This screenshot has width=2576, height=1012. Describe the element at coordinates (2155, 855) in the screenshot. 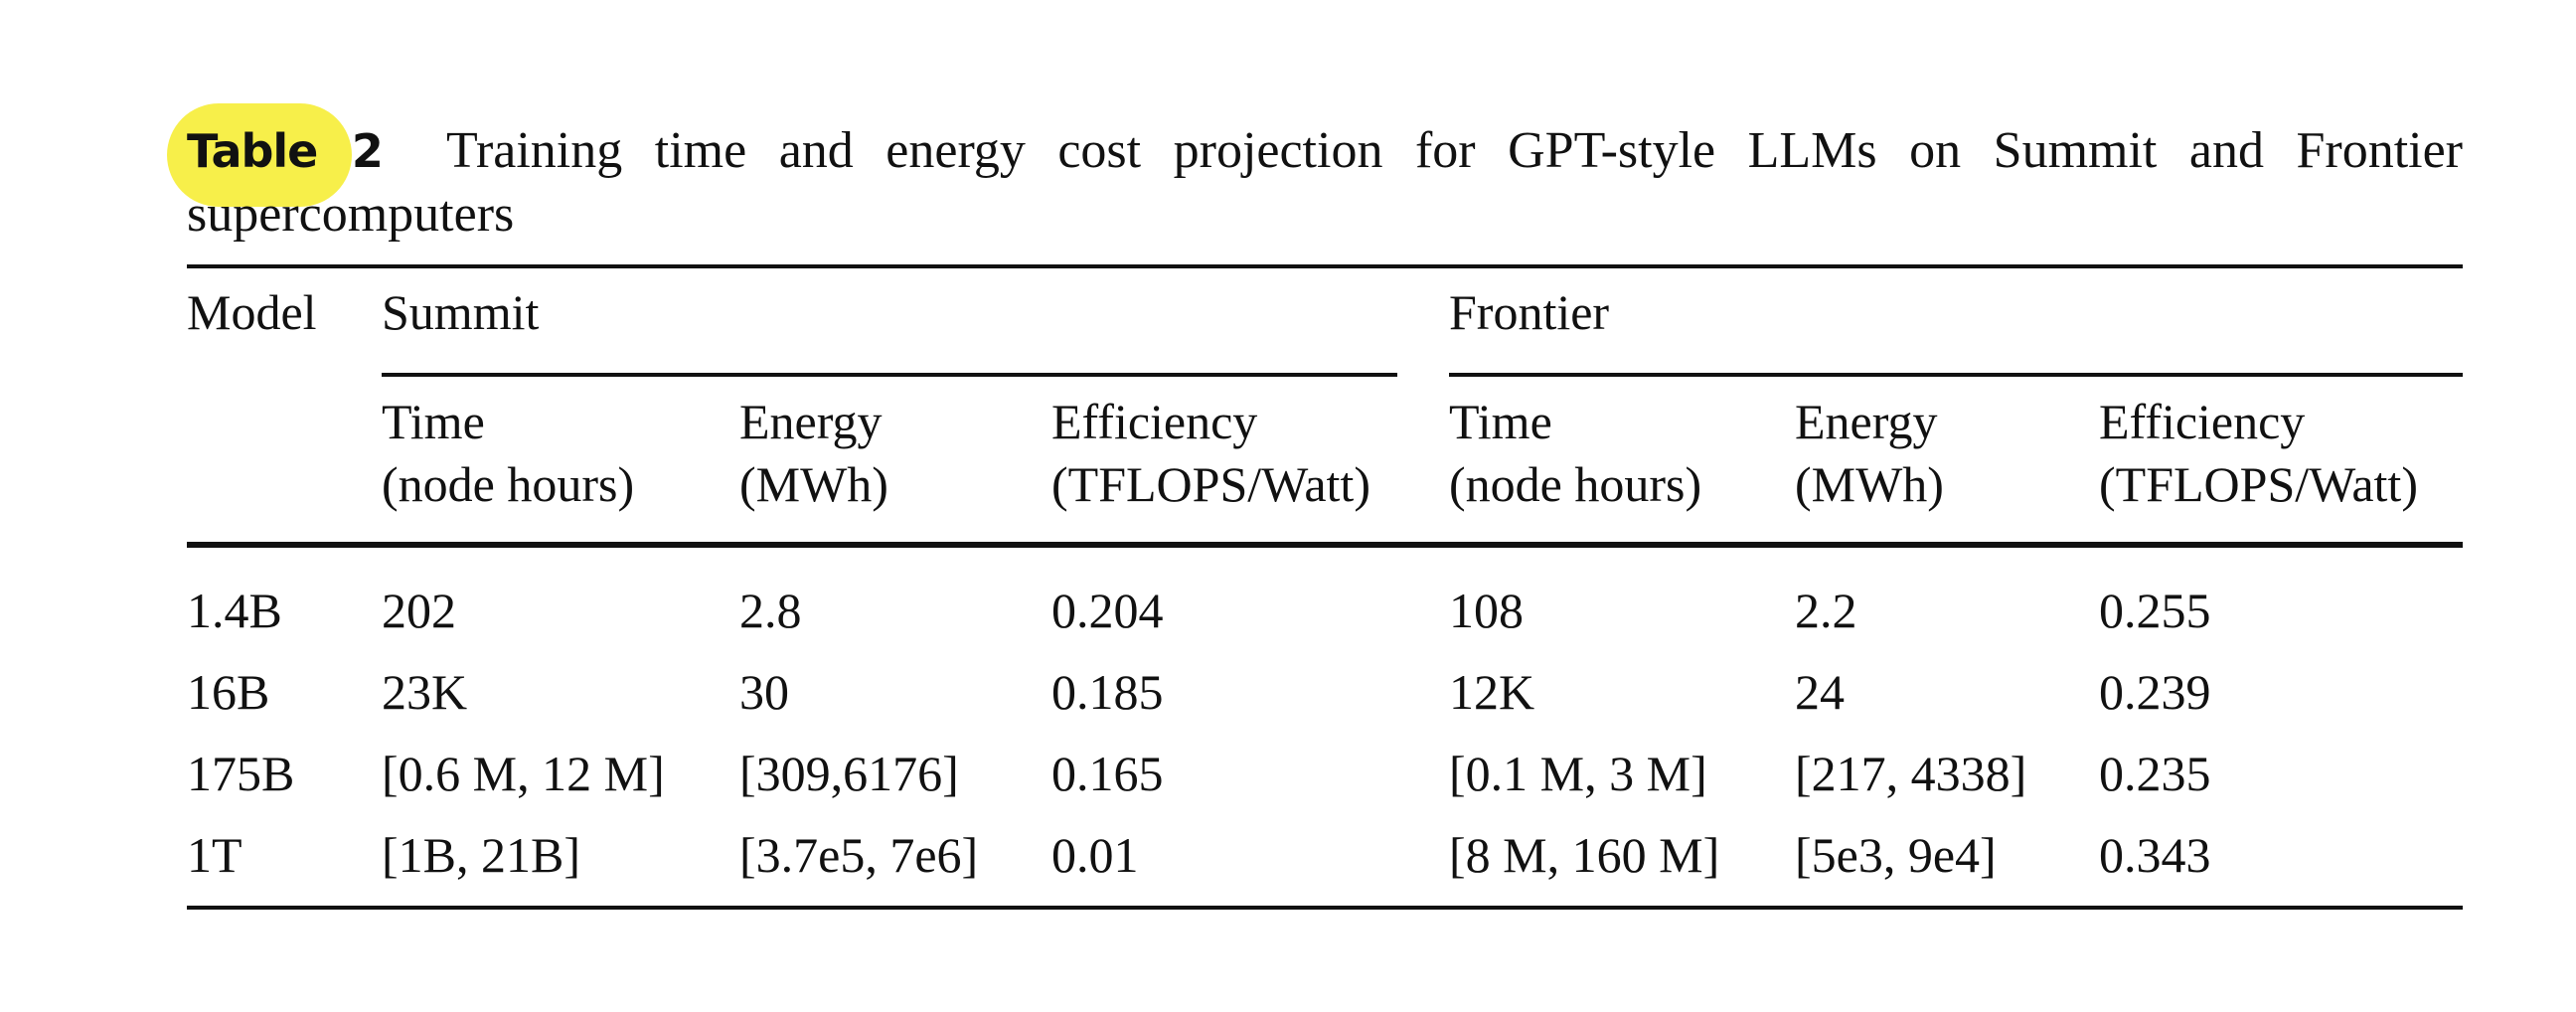

I see `table-cell: 0.343` at that location.